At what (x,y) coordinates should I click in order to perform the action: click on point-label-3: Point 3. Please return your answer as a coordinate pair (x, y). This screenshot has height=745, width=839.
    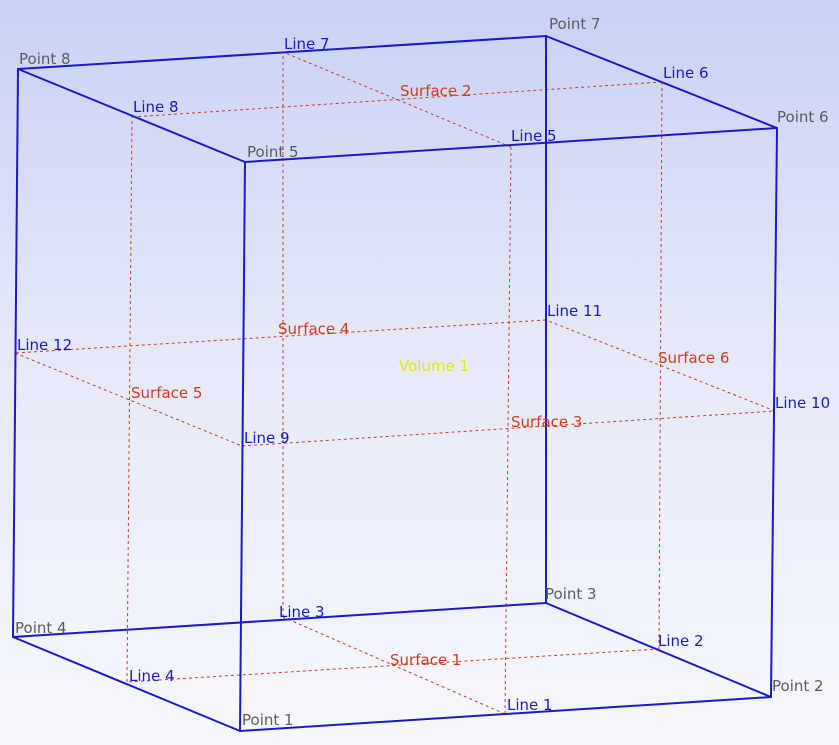
    Looking at the image, I should click on (571, 594).